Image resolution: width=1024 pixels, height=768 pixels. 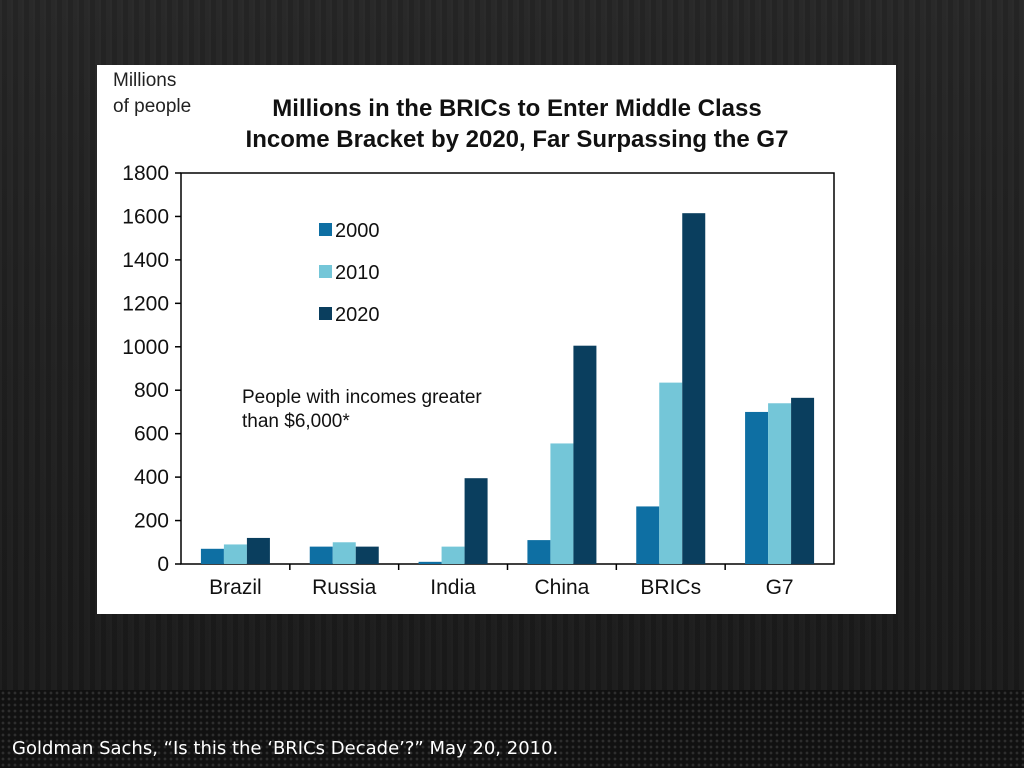 I want to click on x-tick-label: BRICs, so click(x=670, y=587).